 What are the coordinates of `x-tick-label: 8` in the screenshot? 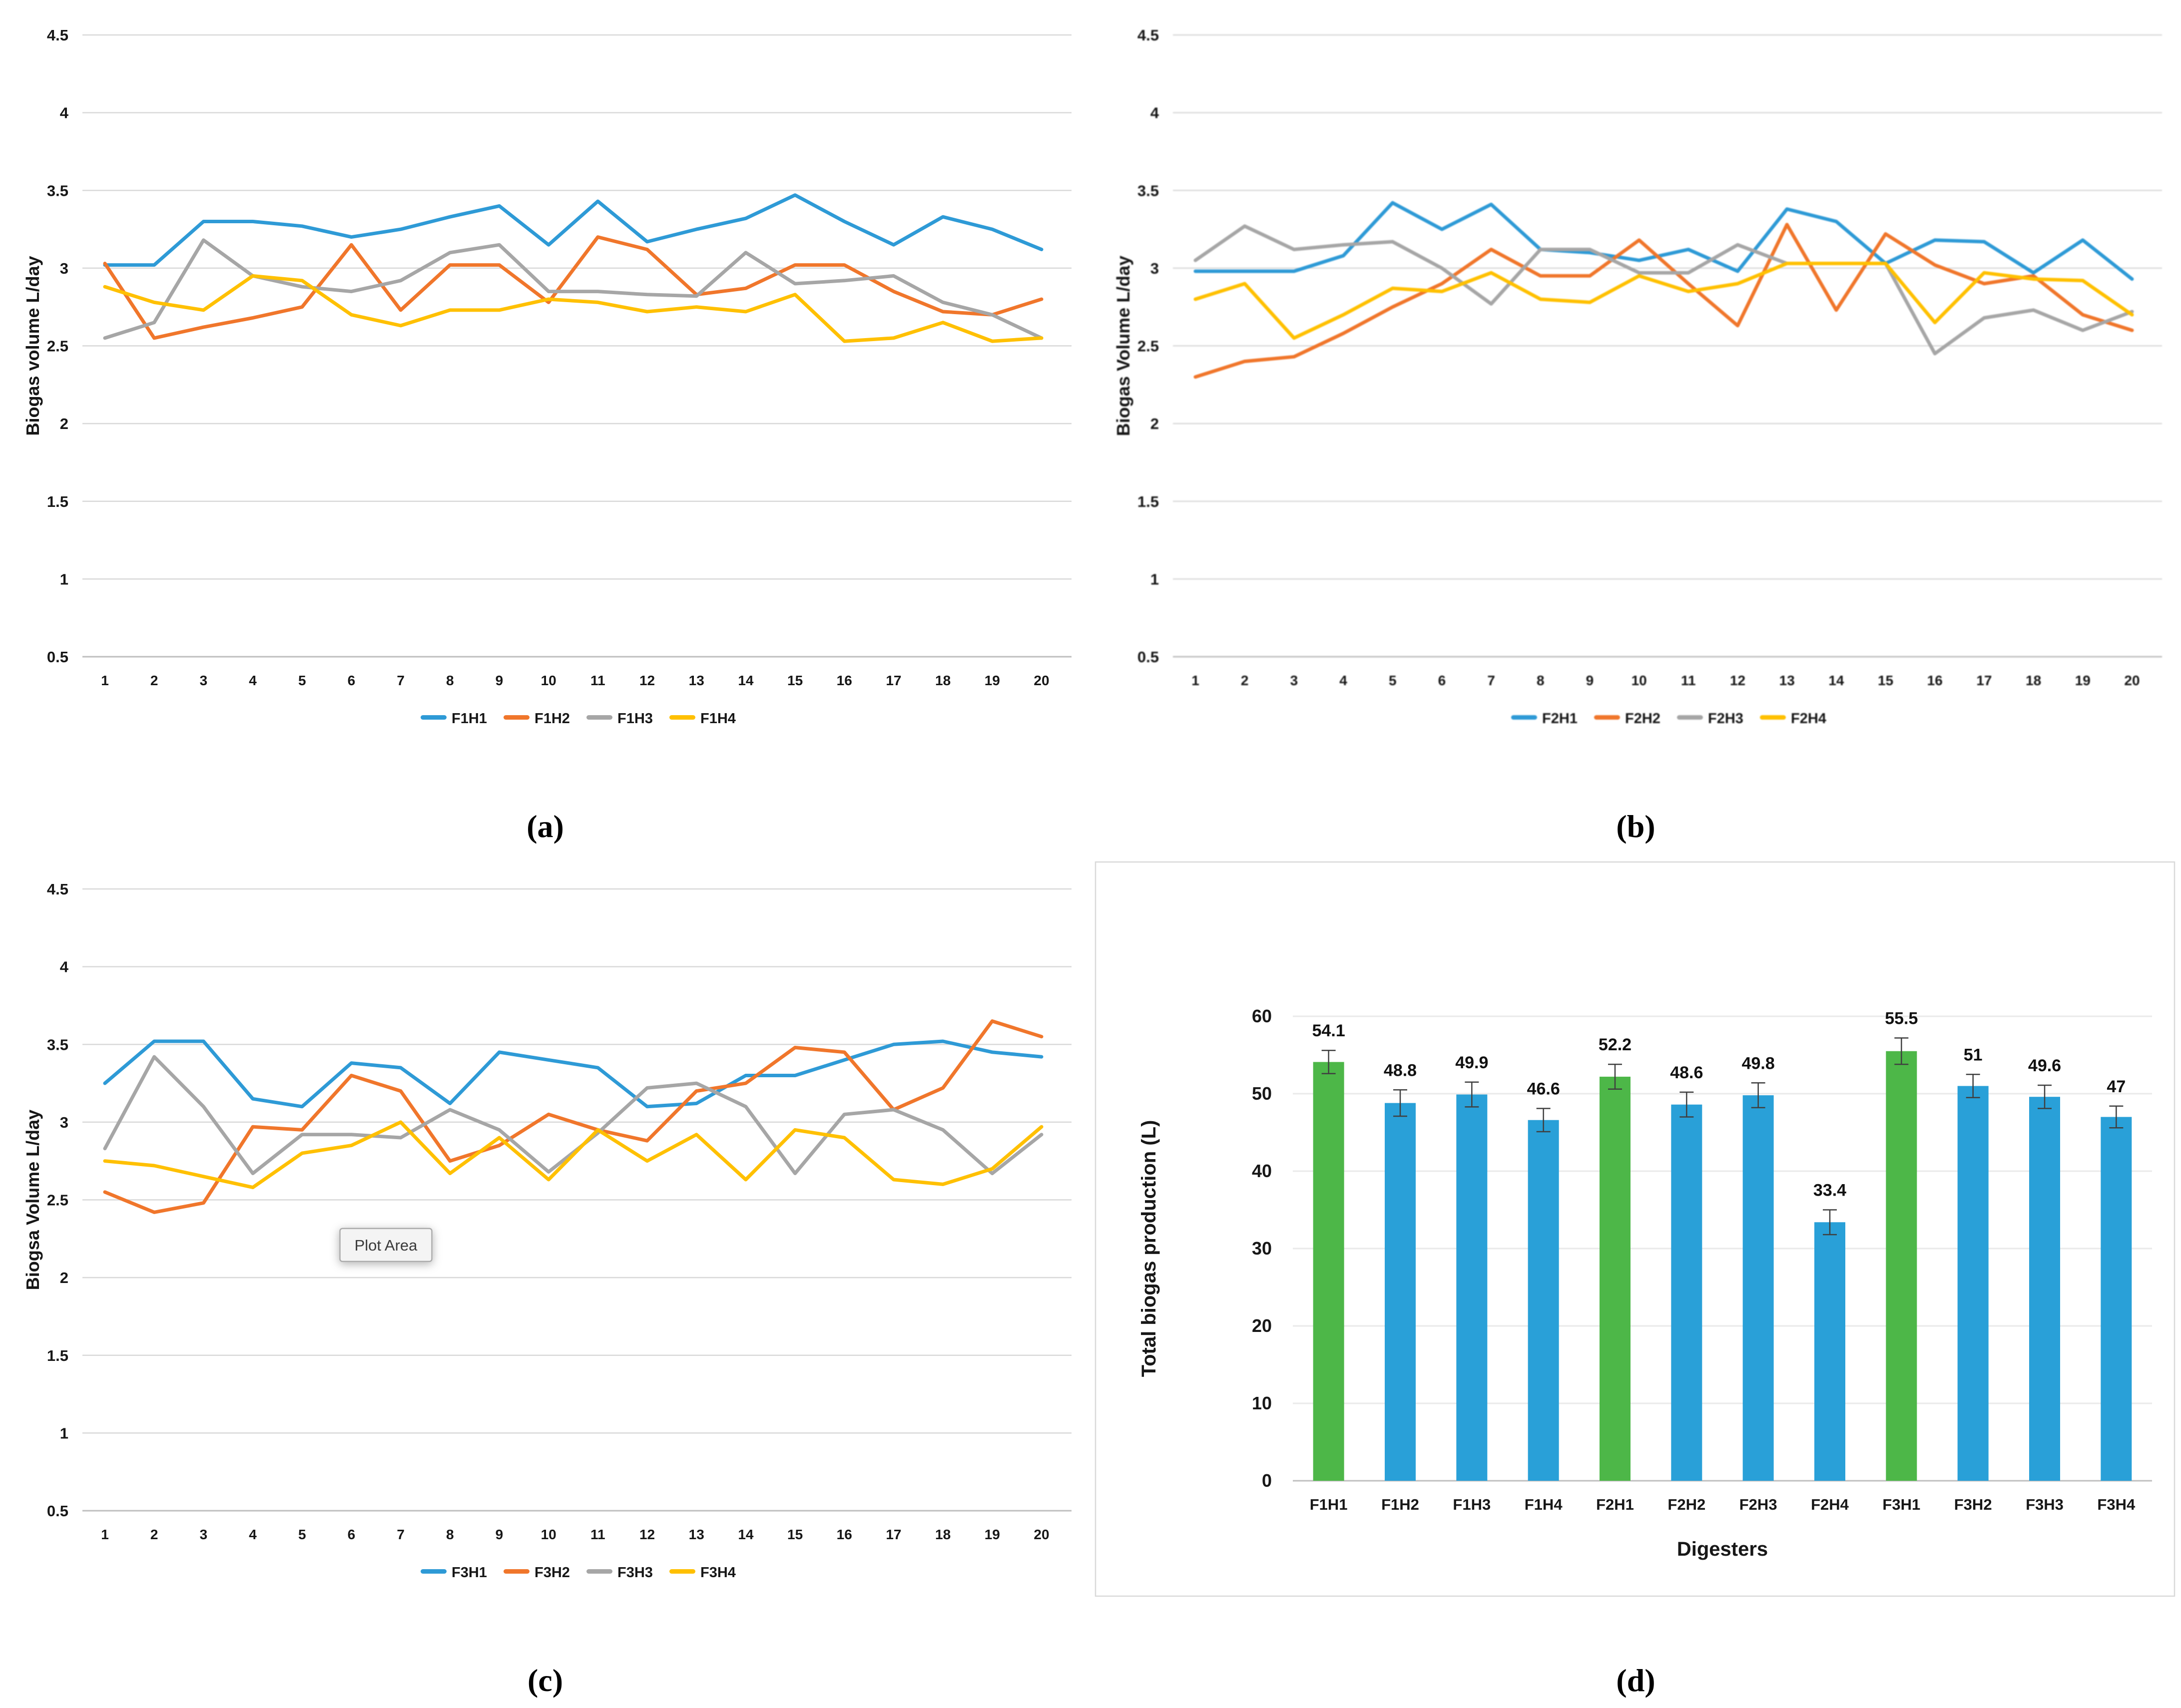 It's located at (1541, 680).